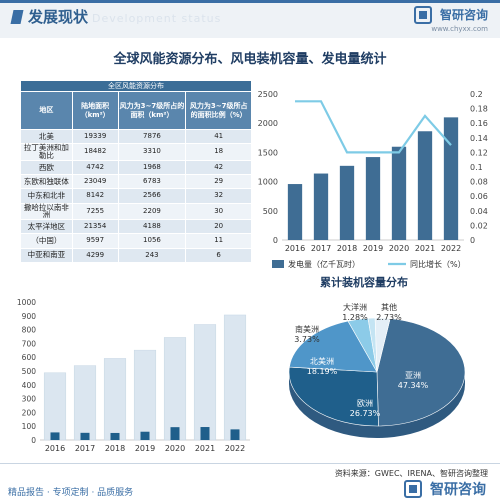  Describe the element at coordinates (322, 361) in the screenshot. I see `pie-slice-label: 北美洲` at that location.